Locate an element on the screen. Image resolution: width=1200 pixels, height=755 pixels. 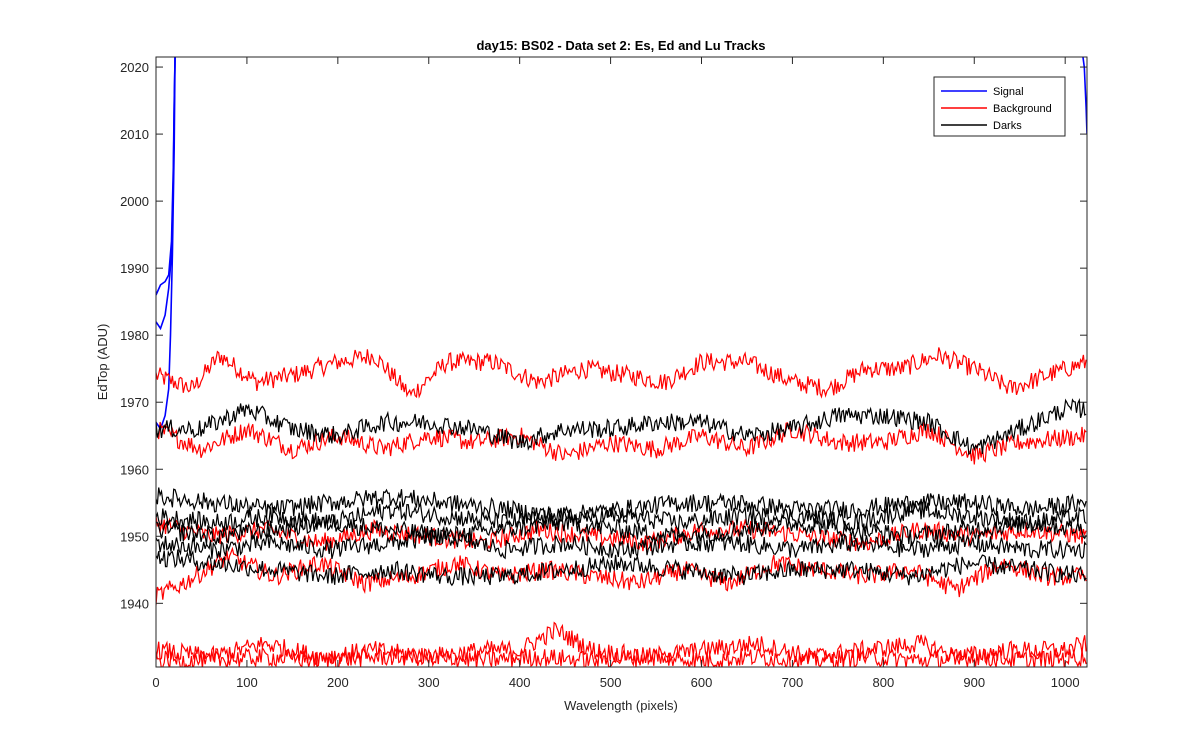
x-axis-label: Wavelength (pixels) is located at coordinates (621, 705).